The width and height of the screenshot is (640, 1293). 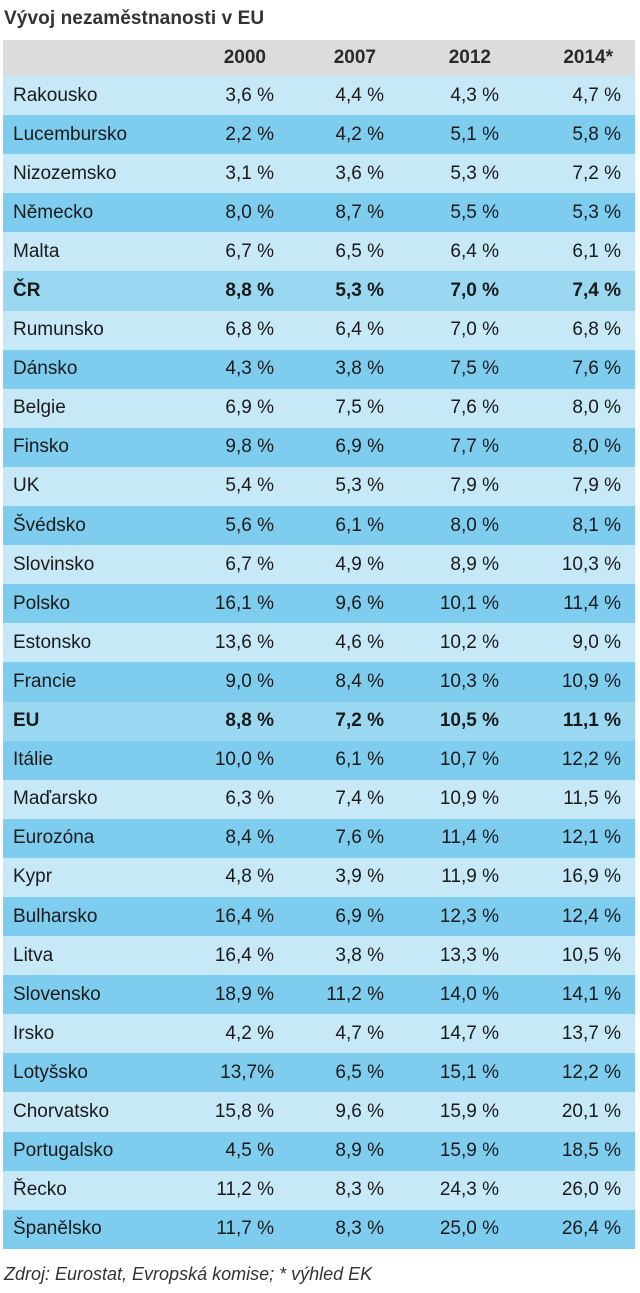 What do you see at coordinates (359, 1190) in the screenshot?
I see `value-cell: 8,3 %` at bounding box center [359, 1190].